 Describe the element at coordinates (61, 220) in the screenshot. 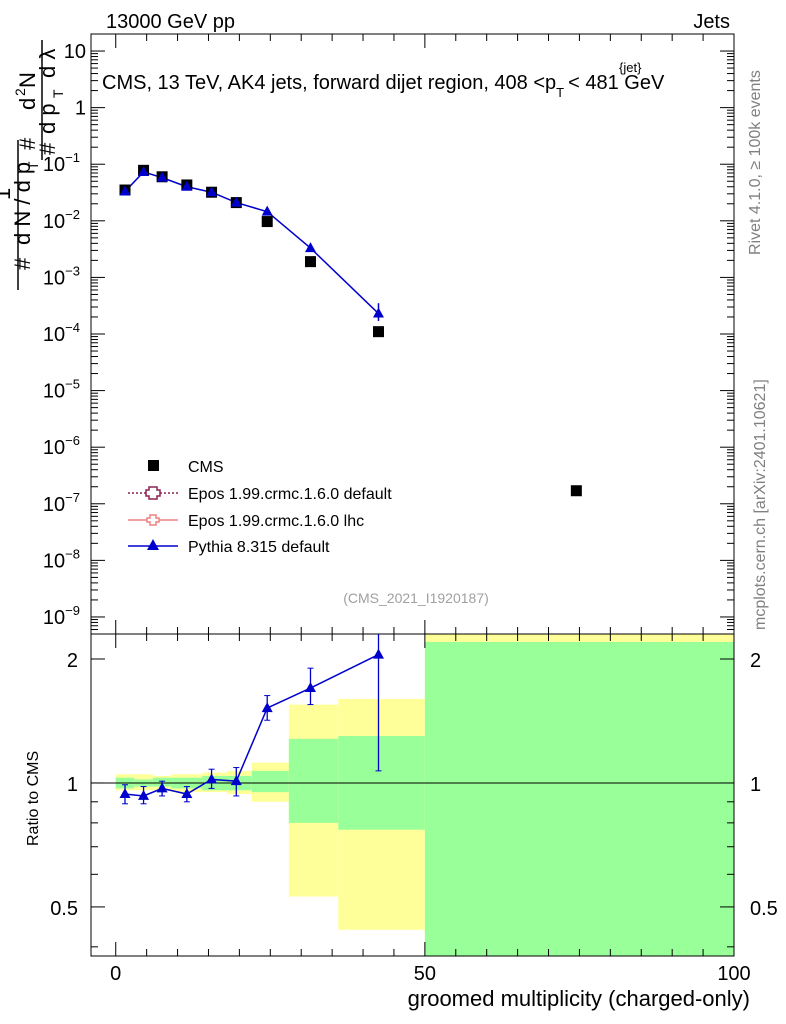

I see `y-tick-label-7: 10⁻²` at that location.